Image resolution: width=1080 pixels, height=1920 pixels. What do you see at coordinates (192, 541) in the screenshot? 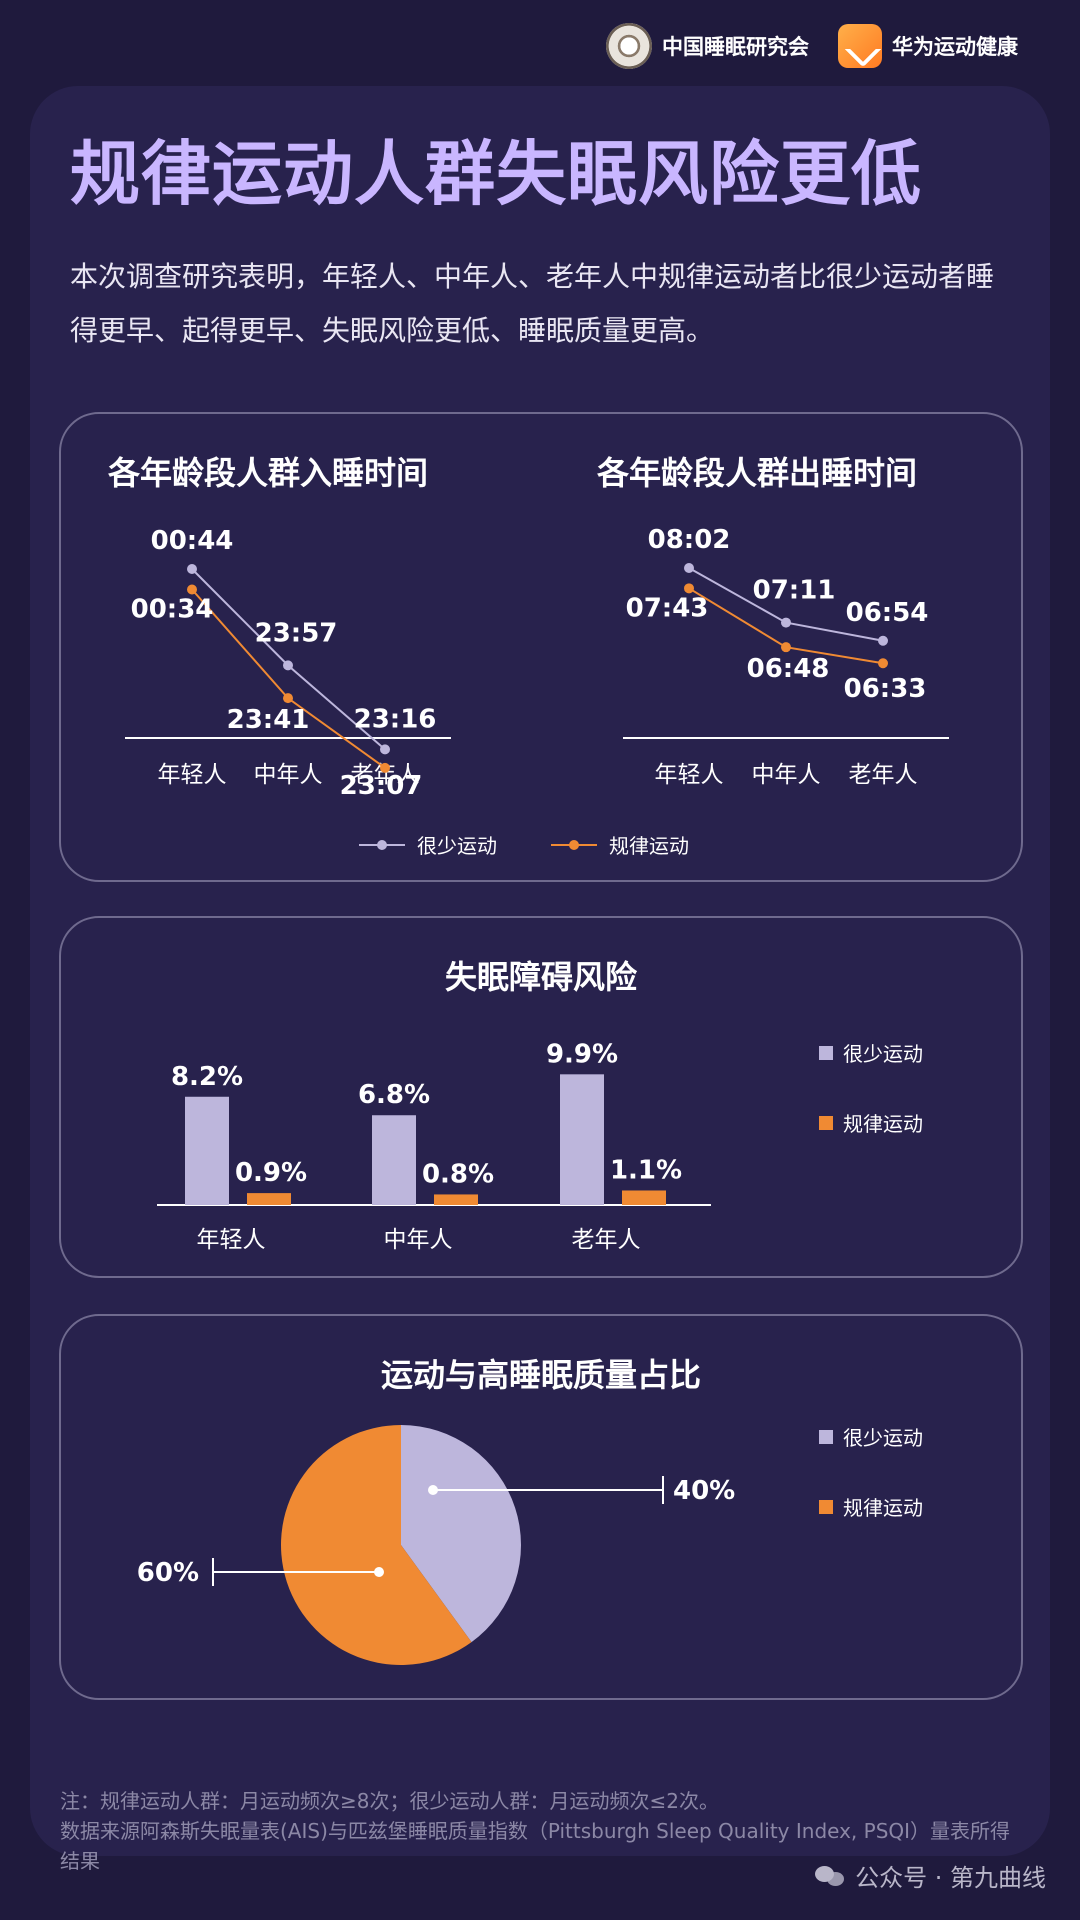
I see `data-label: 00:44` at bounding box center [192, 541].